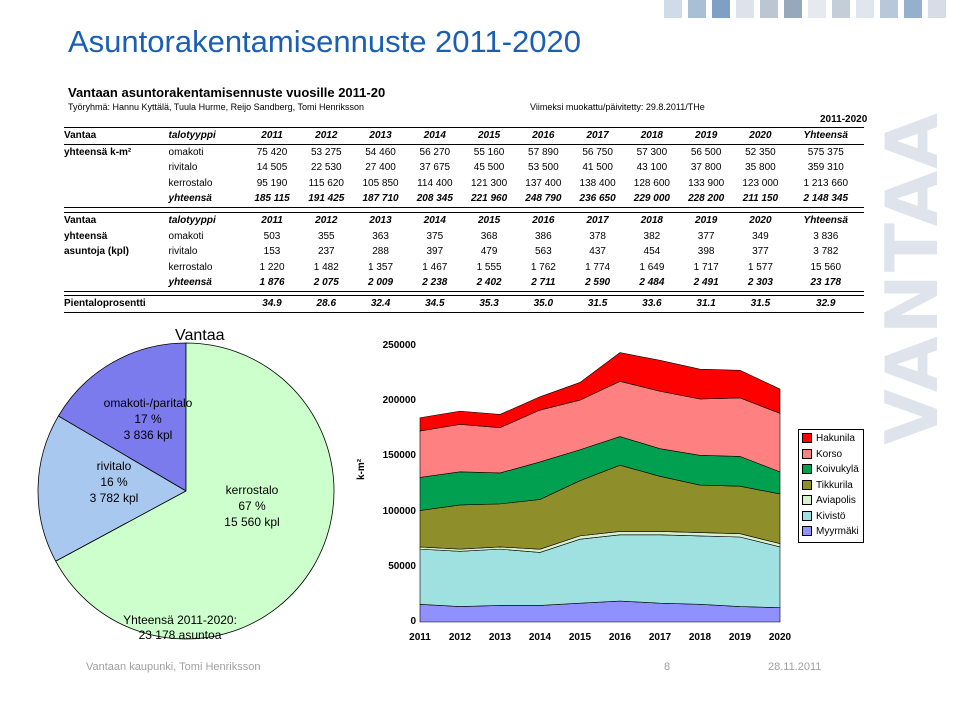 The width and height of the screenshot is (960, 718). What do you see at coordinates (148, 403) in the screenshot?
I see `pie-label-name: omakoti-/paritalo` at bounding box center [148, 403].